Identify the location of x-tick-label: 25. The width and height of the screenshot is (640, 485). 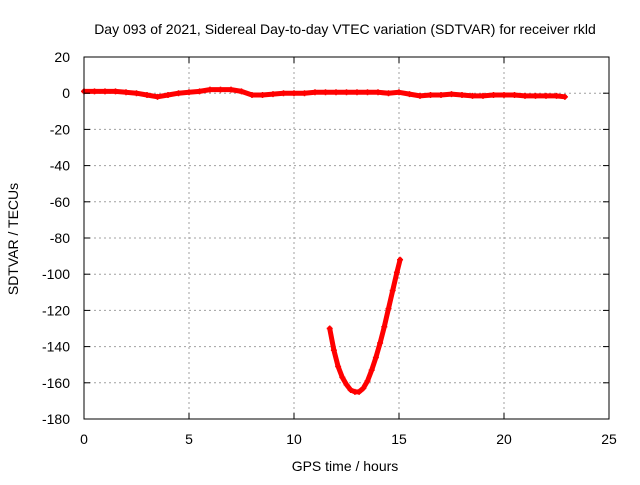
(609, 439).